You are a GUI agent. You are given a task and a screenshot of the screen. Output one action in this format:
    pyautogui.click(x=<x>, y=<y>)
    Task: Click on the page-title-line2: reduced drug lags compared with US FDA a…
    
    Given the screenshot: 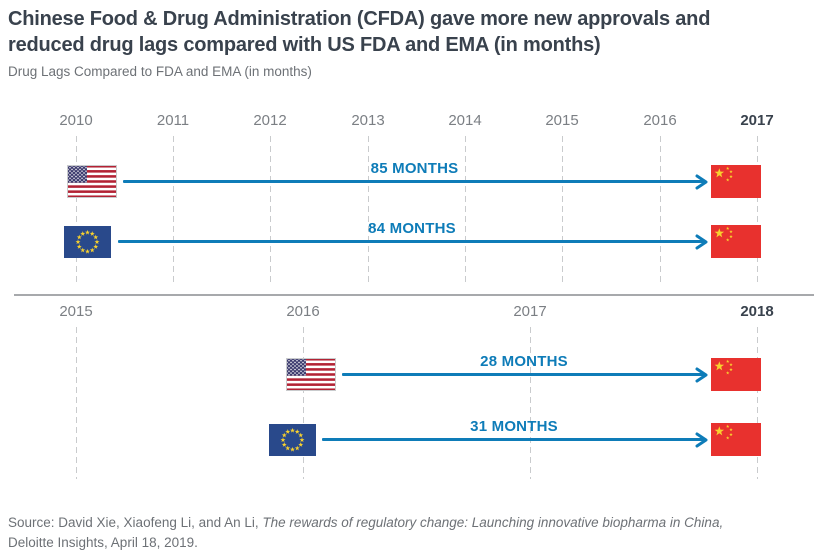 What is the action you would take?
    pyautogui.click(x=304, y=45)
    